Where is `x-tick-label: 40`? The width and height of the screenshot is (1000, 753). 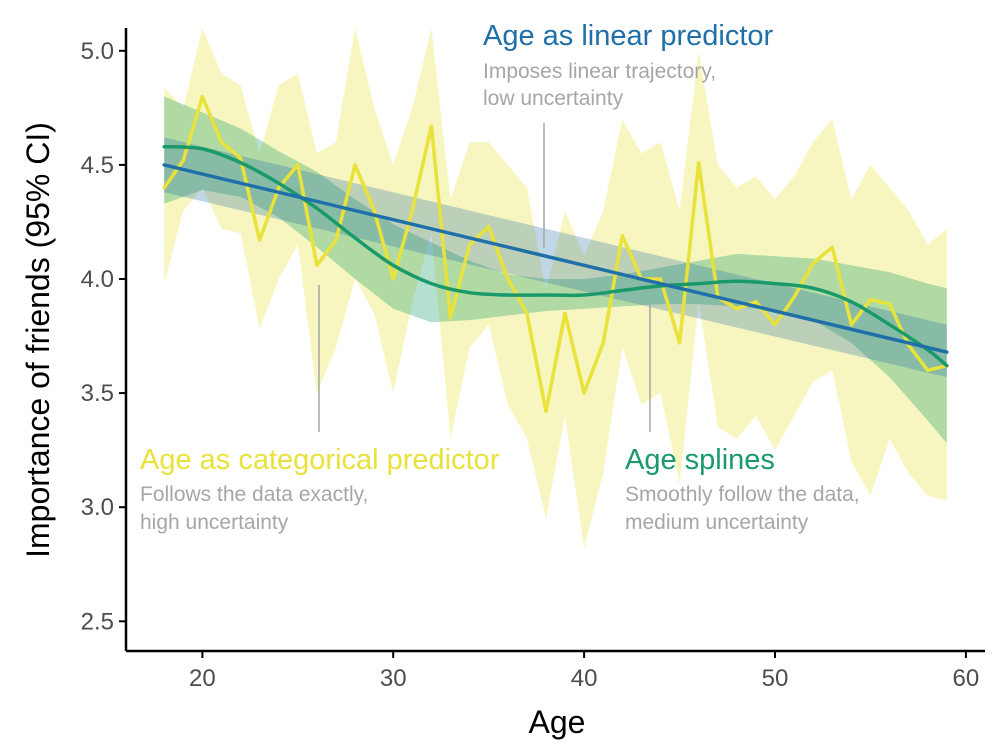 x-tick-label: 40 is located at coordinates (584, 678).